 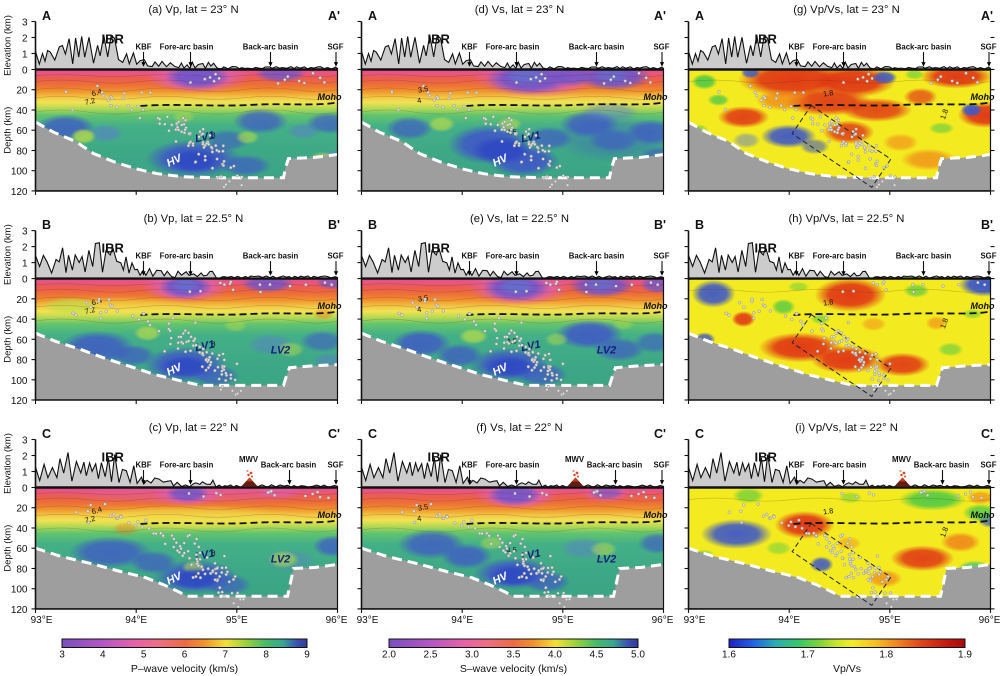 I want to click on svg-text: B, so click(x=372, y=225).